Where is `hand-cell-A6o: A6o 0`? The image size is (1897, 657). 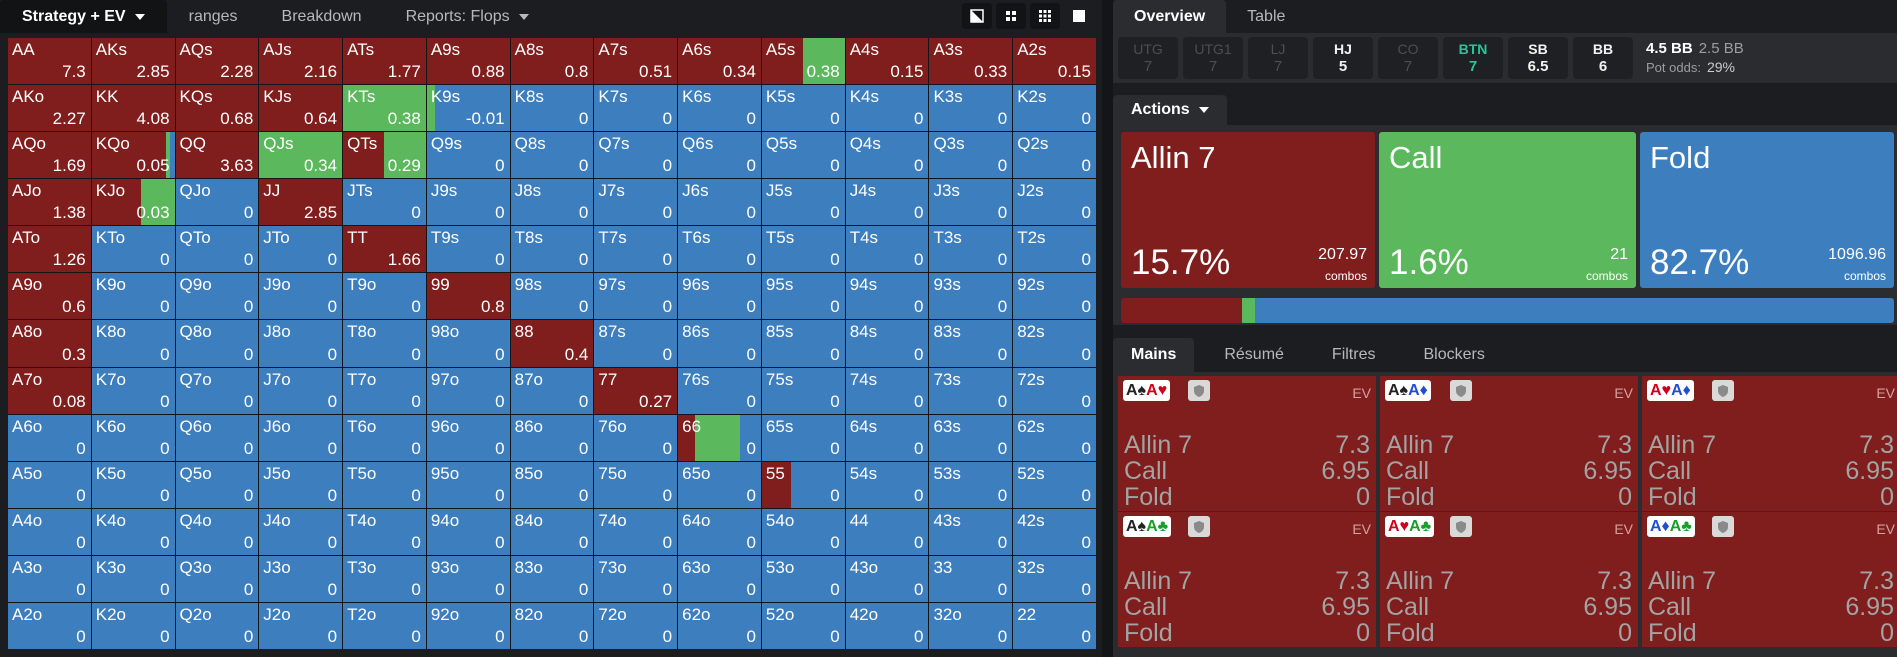
hand-cell-A6o: A6o 0 is located at coordinates (49, 437).